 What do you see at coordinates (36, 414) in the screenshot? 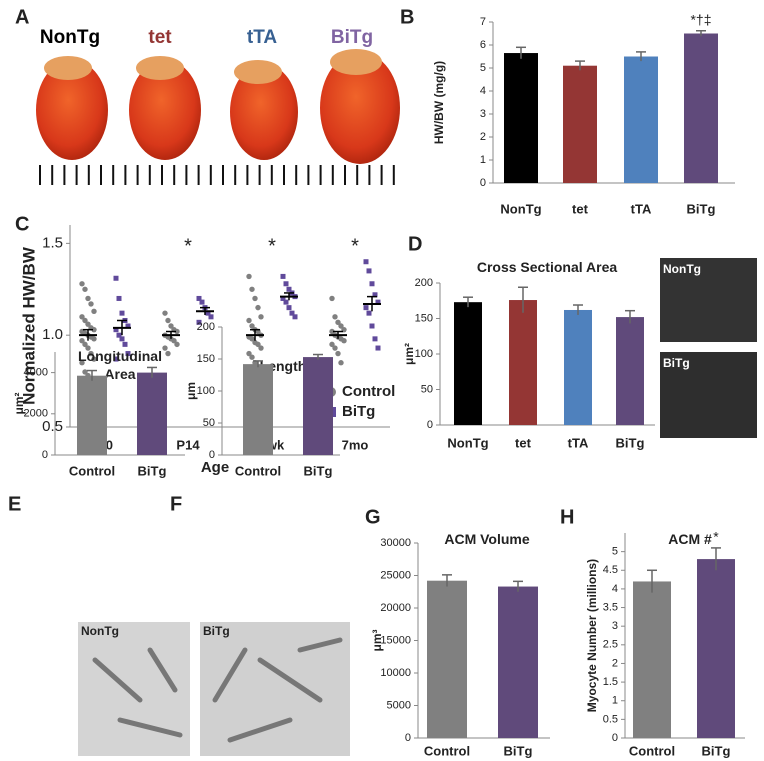
I see `y-tick-label: 2000` at bounding box center [36, 414].